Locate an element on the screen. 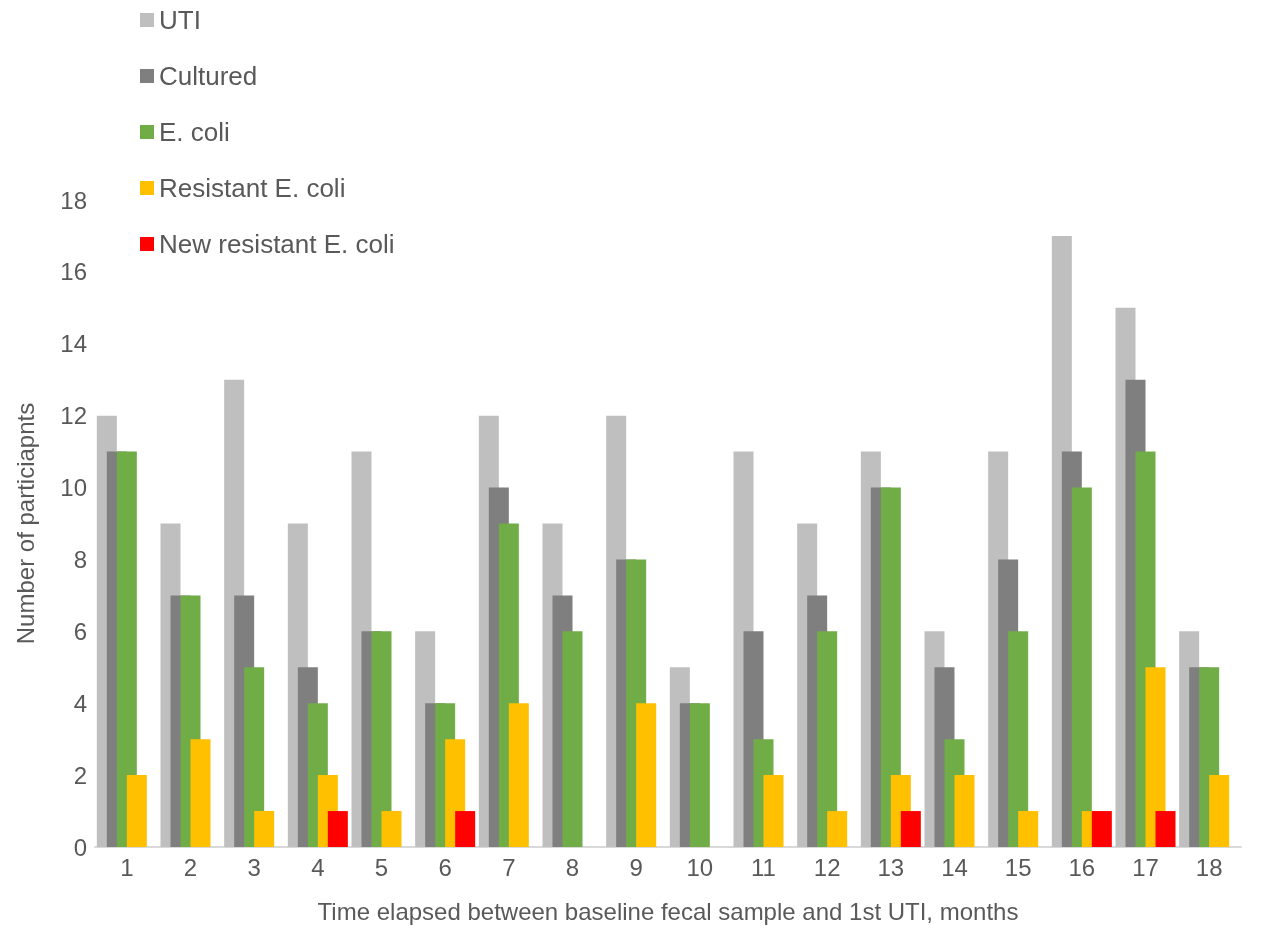 Image resolution: width=1261 pixels, height=947 pixels. y-tick-label: 10 is located at coordinates (73, 488).